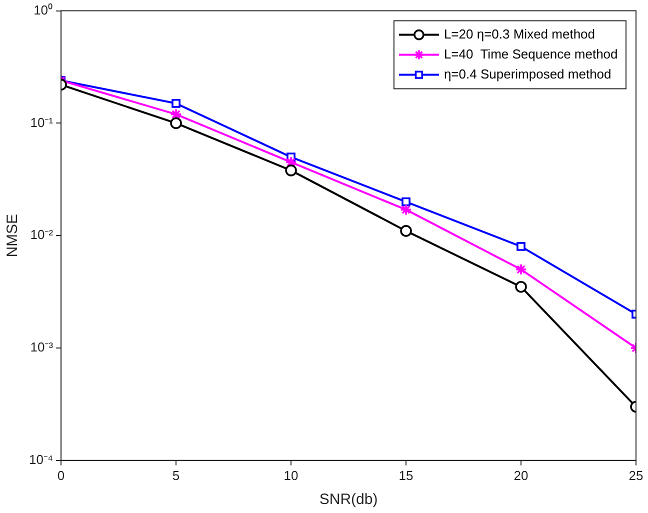 This screenshot has width=648, height=513. Describe the element at coordinates (42, 122) in the screenshot. I see `y-tick-label: 10⁻¹` at that location.